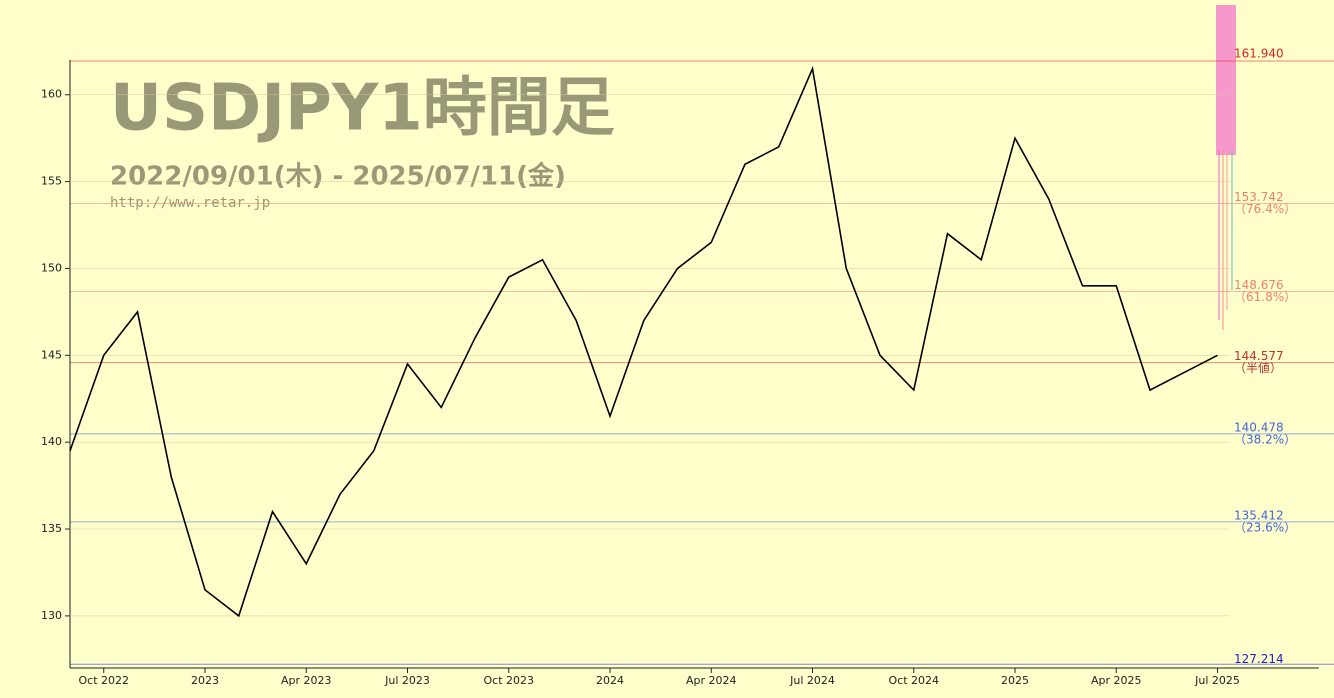 Image resolution: width=1334 pixels, height=698 pixels. Describe the element at coordinates (812, 680) in the screenshot. I see `x-tick-label: Jul 2024` at that location.